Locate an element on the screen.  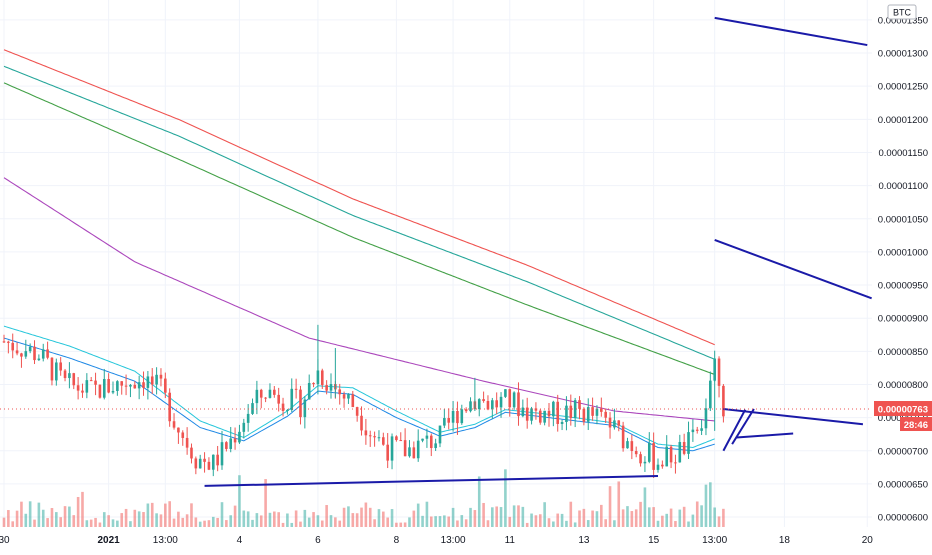
y-tick-label: 0.00001300 is located at coordinates (903, 54).